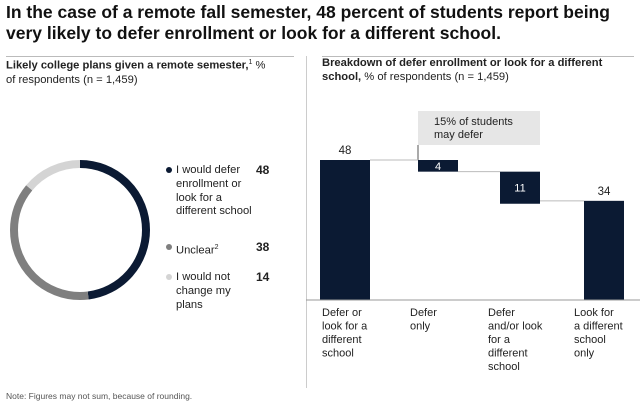 Image resolution: width=640 pixels, height=405 pixels. What do you see at coordinates (473, 128) in the screenshot?
I see `callout-text: 15% of students may defer` at bounding box center [473, 128].